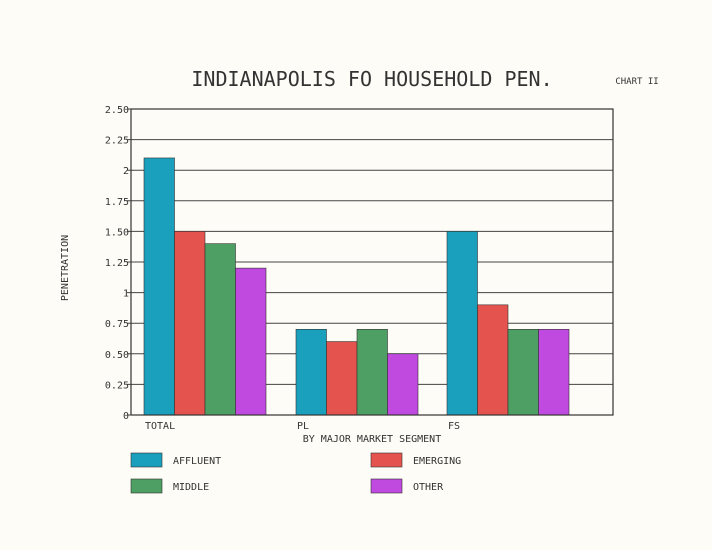 The image size is (712, 550). Describe the element at coordinates (437, 461) in the screenshot. I see `legend-label-emerging: EMERGING` at that location.